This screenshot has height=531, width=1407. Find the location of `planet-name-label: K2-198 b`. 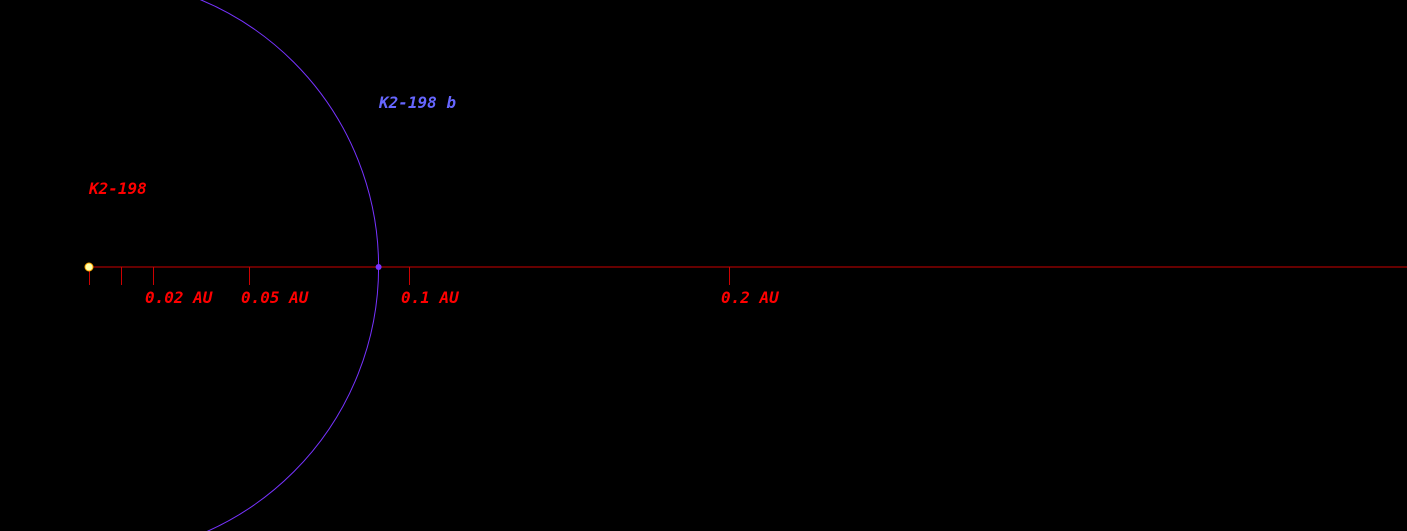

planet-name-label: K2-198 b is located at coordinates (417, 102).